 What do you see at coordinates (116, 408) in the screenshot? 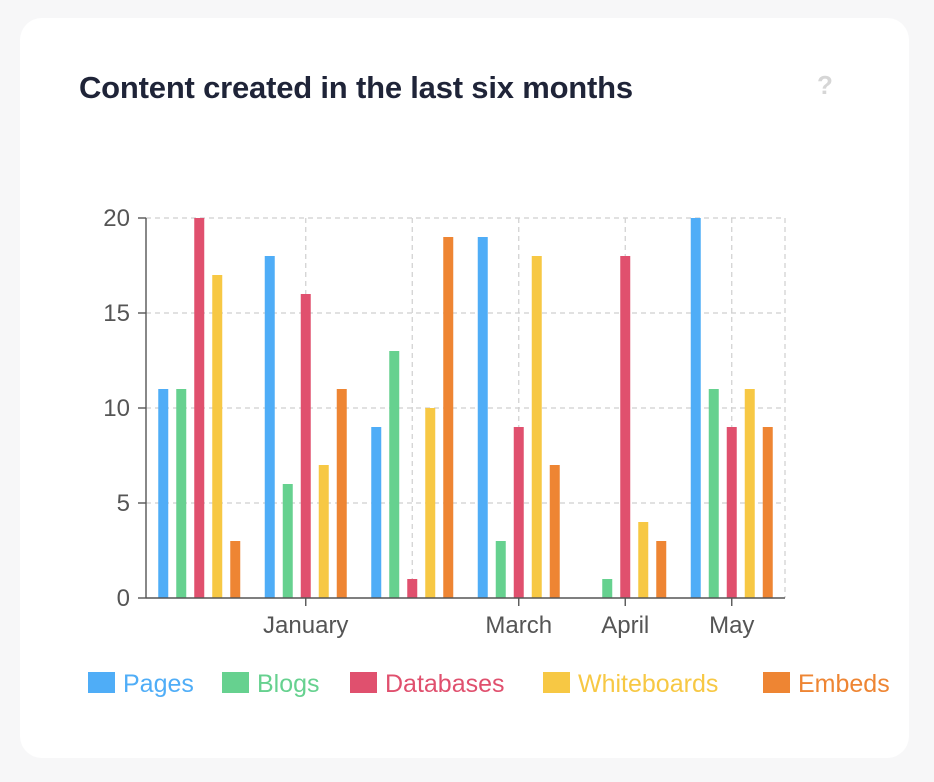
I see `y-tick-label: 10` at bounding box center [116, 408].